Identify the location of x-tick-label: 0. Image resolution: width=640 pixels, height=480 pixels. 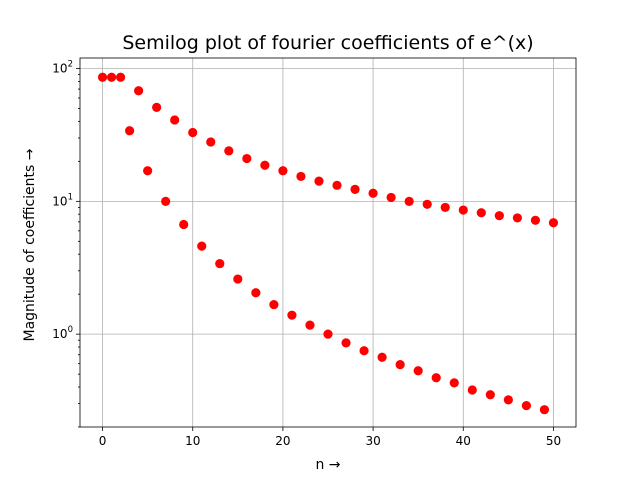
(103, 441).